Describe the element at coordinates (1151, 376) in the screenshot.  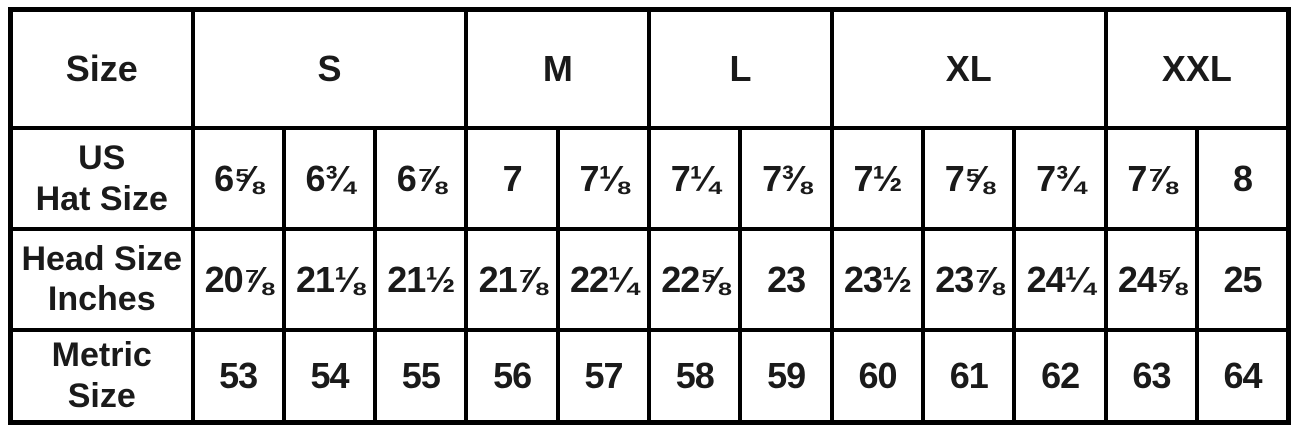
I see `metric-size-cell: 63` at that location.